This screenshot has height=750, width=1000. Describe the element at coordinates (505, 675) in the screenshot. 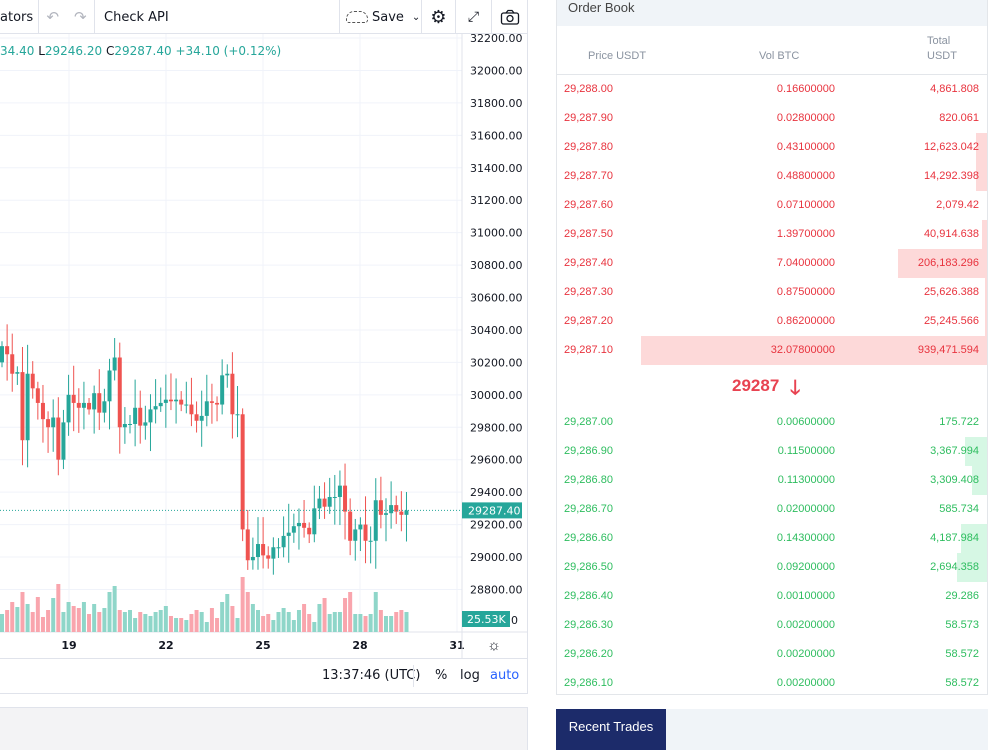

I see `auto-scale-toggle: auto` at that location.